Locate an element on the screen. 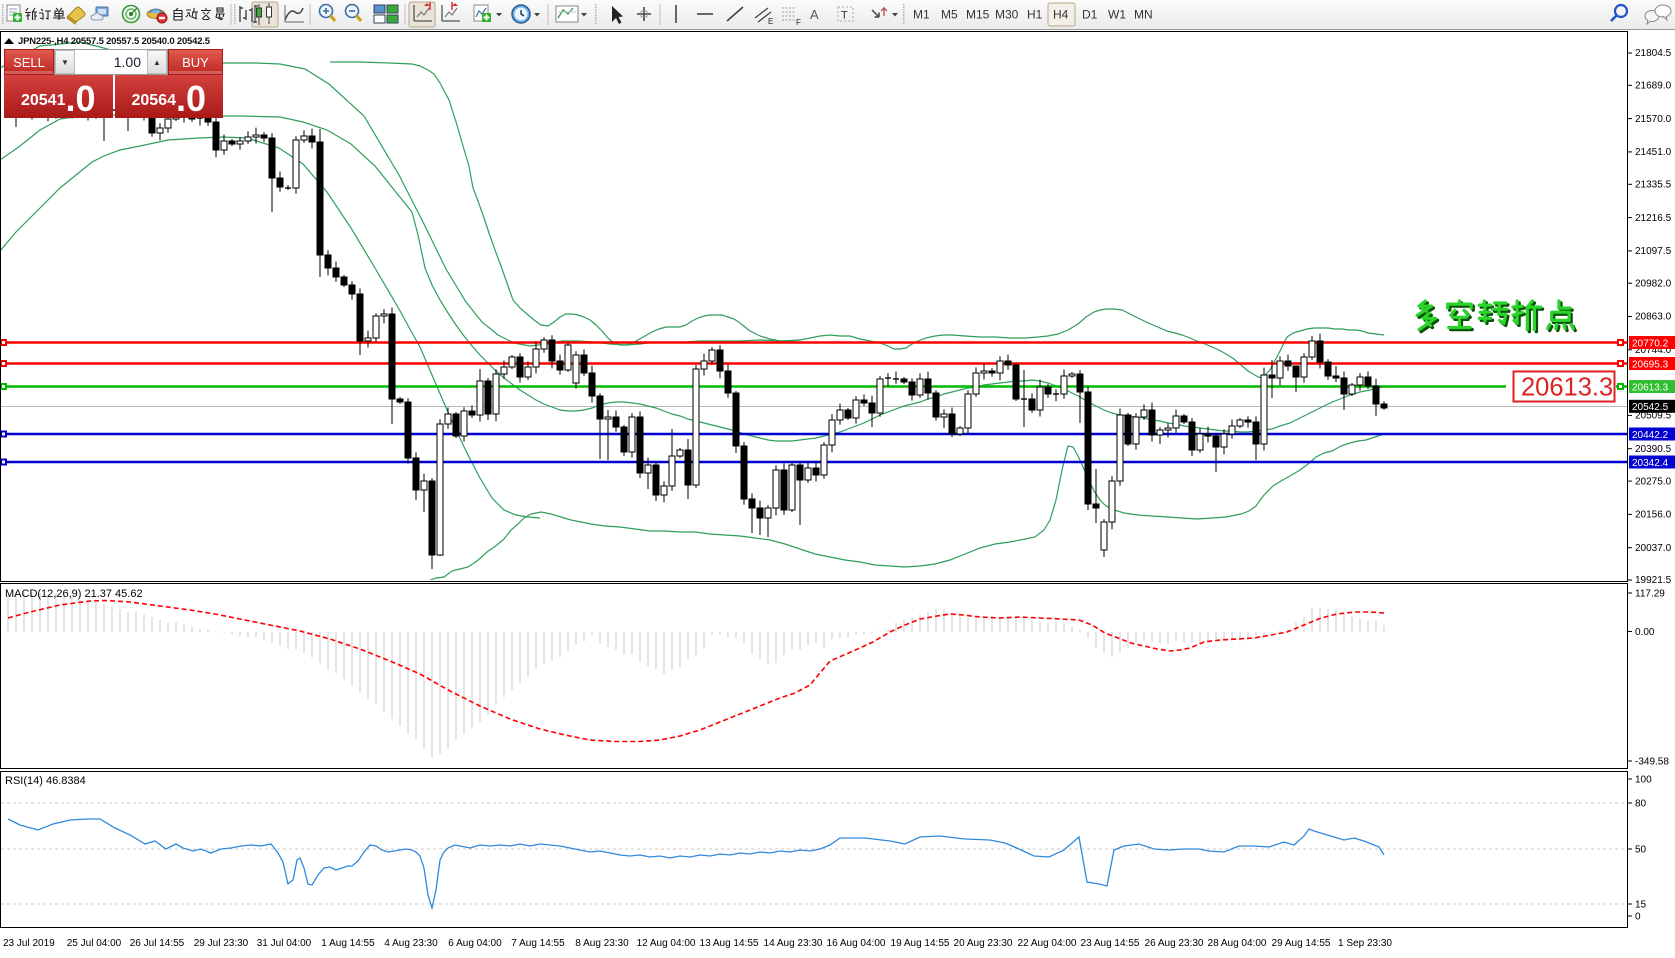 This screenshot has width=1675, height=958. svg-text: 20982.0 is located at coordinates (1653, 283).